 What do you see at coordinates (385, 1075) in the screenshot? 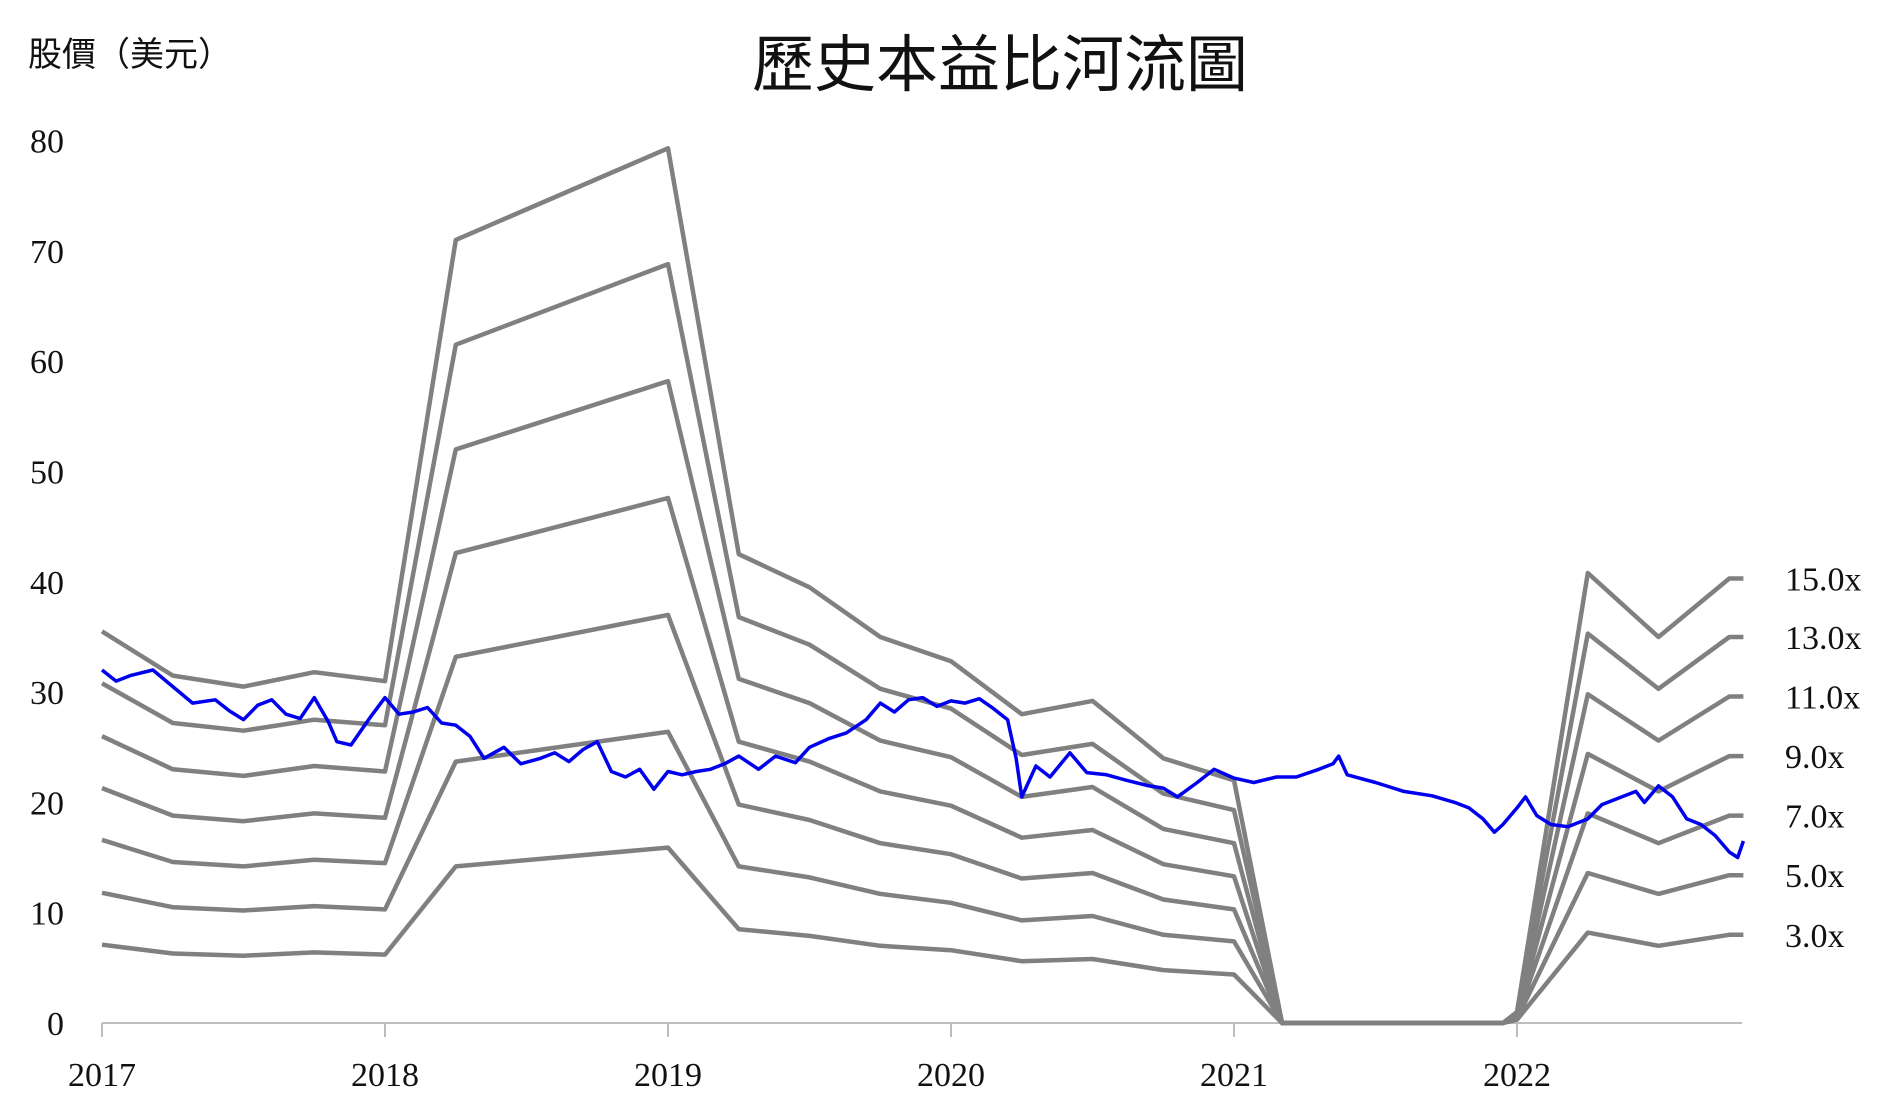
I see `x-tick-label: 2018` at bounding box center [385, 1075].